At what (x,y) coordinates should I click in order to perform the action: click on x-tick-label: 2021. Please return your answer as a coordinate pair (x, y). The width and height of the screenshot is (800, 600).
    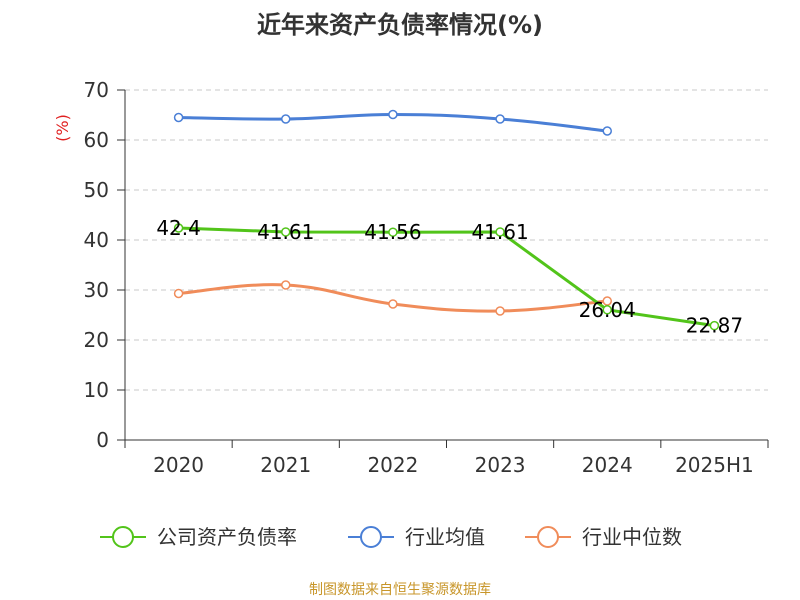
    Looking at the image, I should click on (285, 465).